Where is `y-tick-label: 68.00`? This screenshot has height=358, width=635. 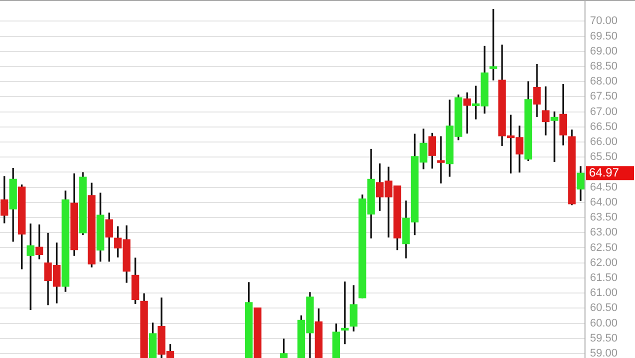
y-tick-label: 68.00 is located at coordinates (604, 82).